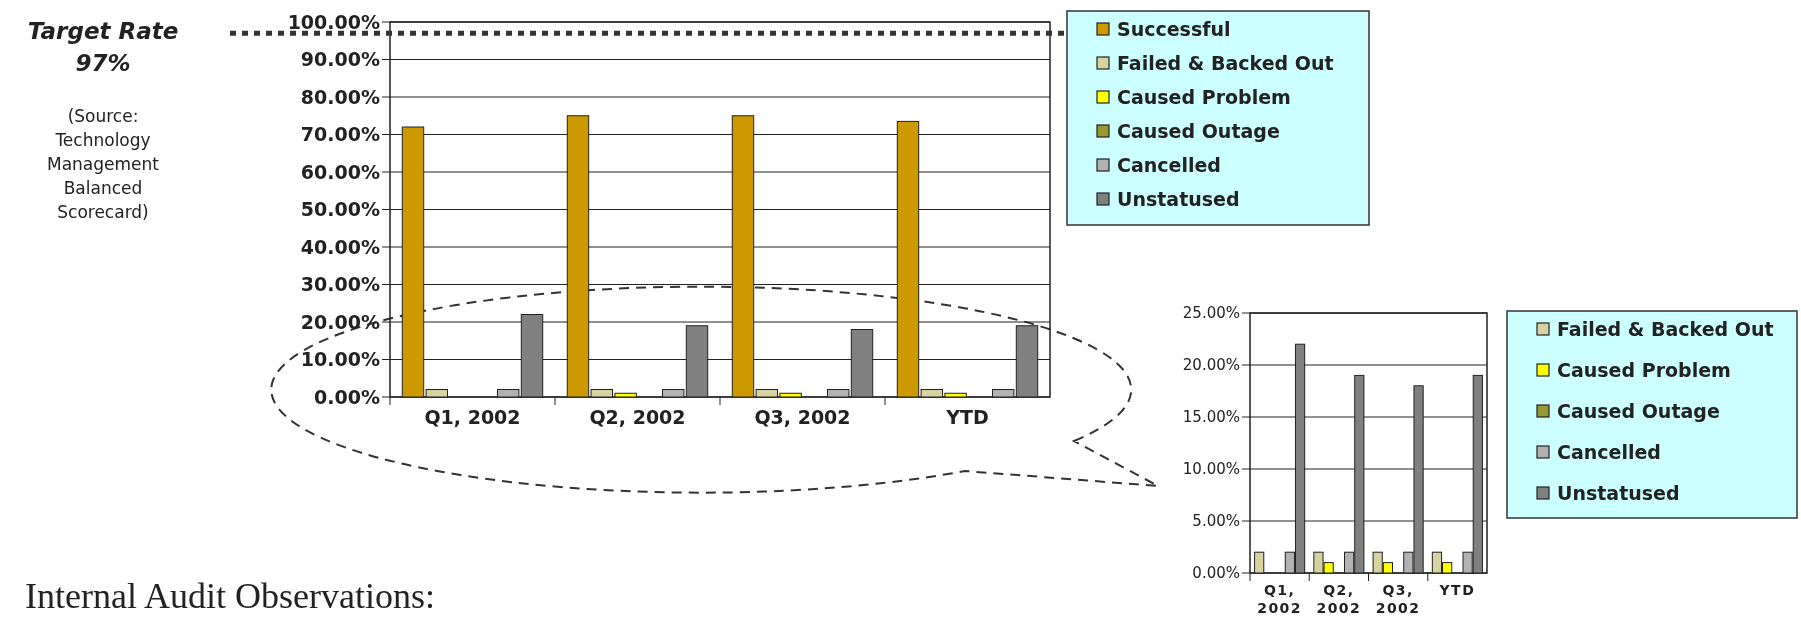 The height and width of the screenshot is (624, 1801). I want to click on legend-label: Successful, so click(1174, 28).